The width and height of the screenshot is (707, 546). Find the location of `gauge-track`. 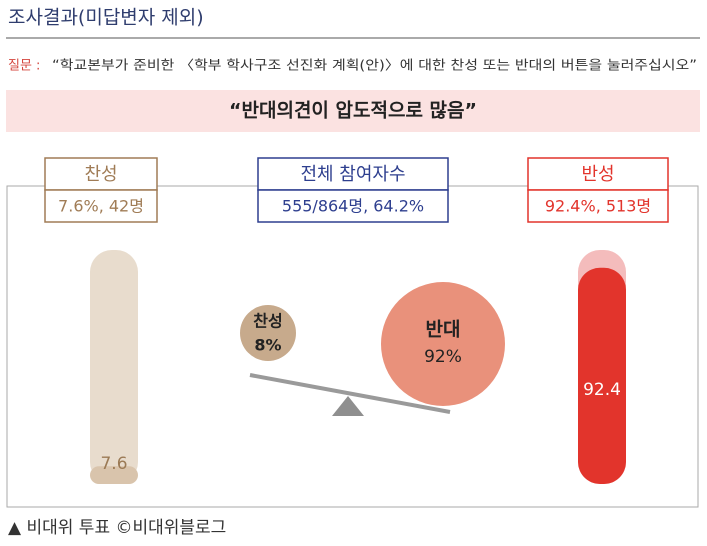

gauge-track is located at coordinates (114, 367).